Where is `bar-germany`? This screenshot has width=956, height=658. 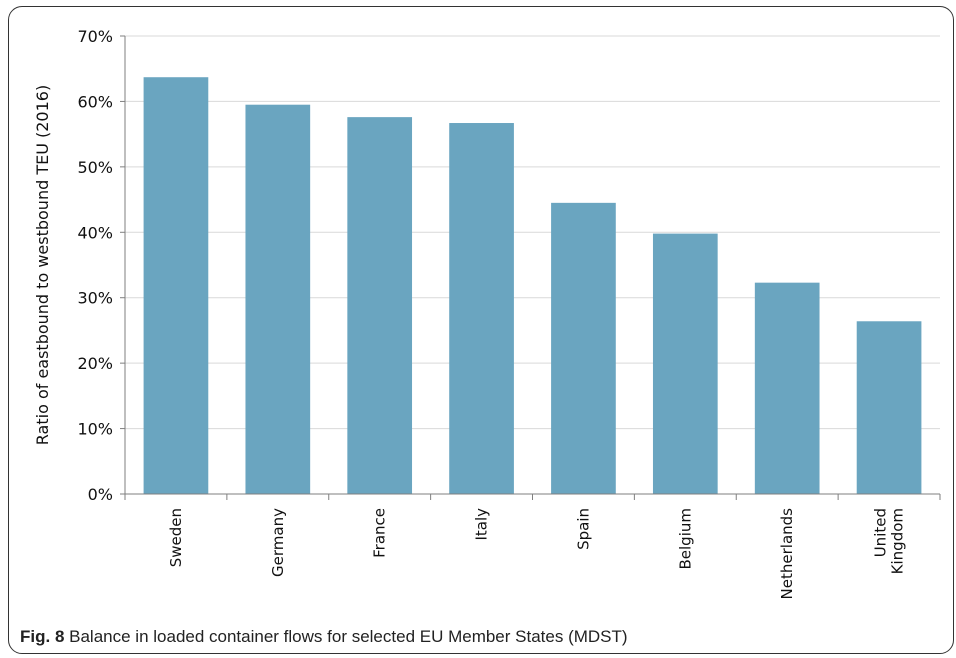 bar-germany is located at coordinates (278, 299).